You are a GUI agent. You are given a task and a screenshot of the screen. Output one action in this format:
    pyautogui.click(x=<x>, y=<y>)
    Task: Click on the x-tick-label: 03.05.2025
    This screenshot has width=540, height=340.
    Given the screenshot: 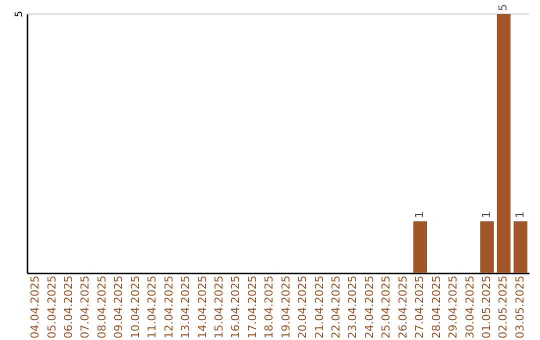 What is the action you would take?
    pyautogui.click(x=519, y=307)
    